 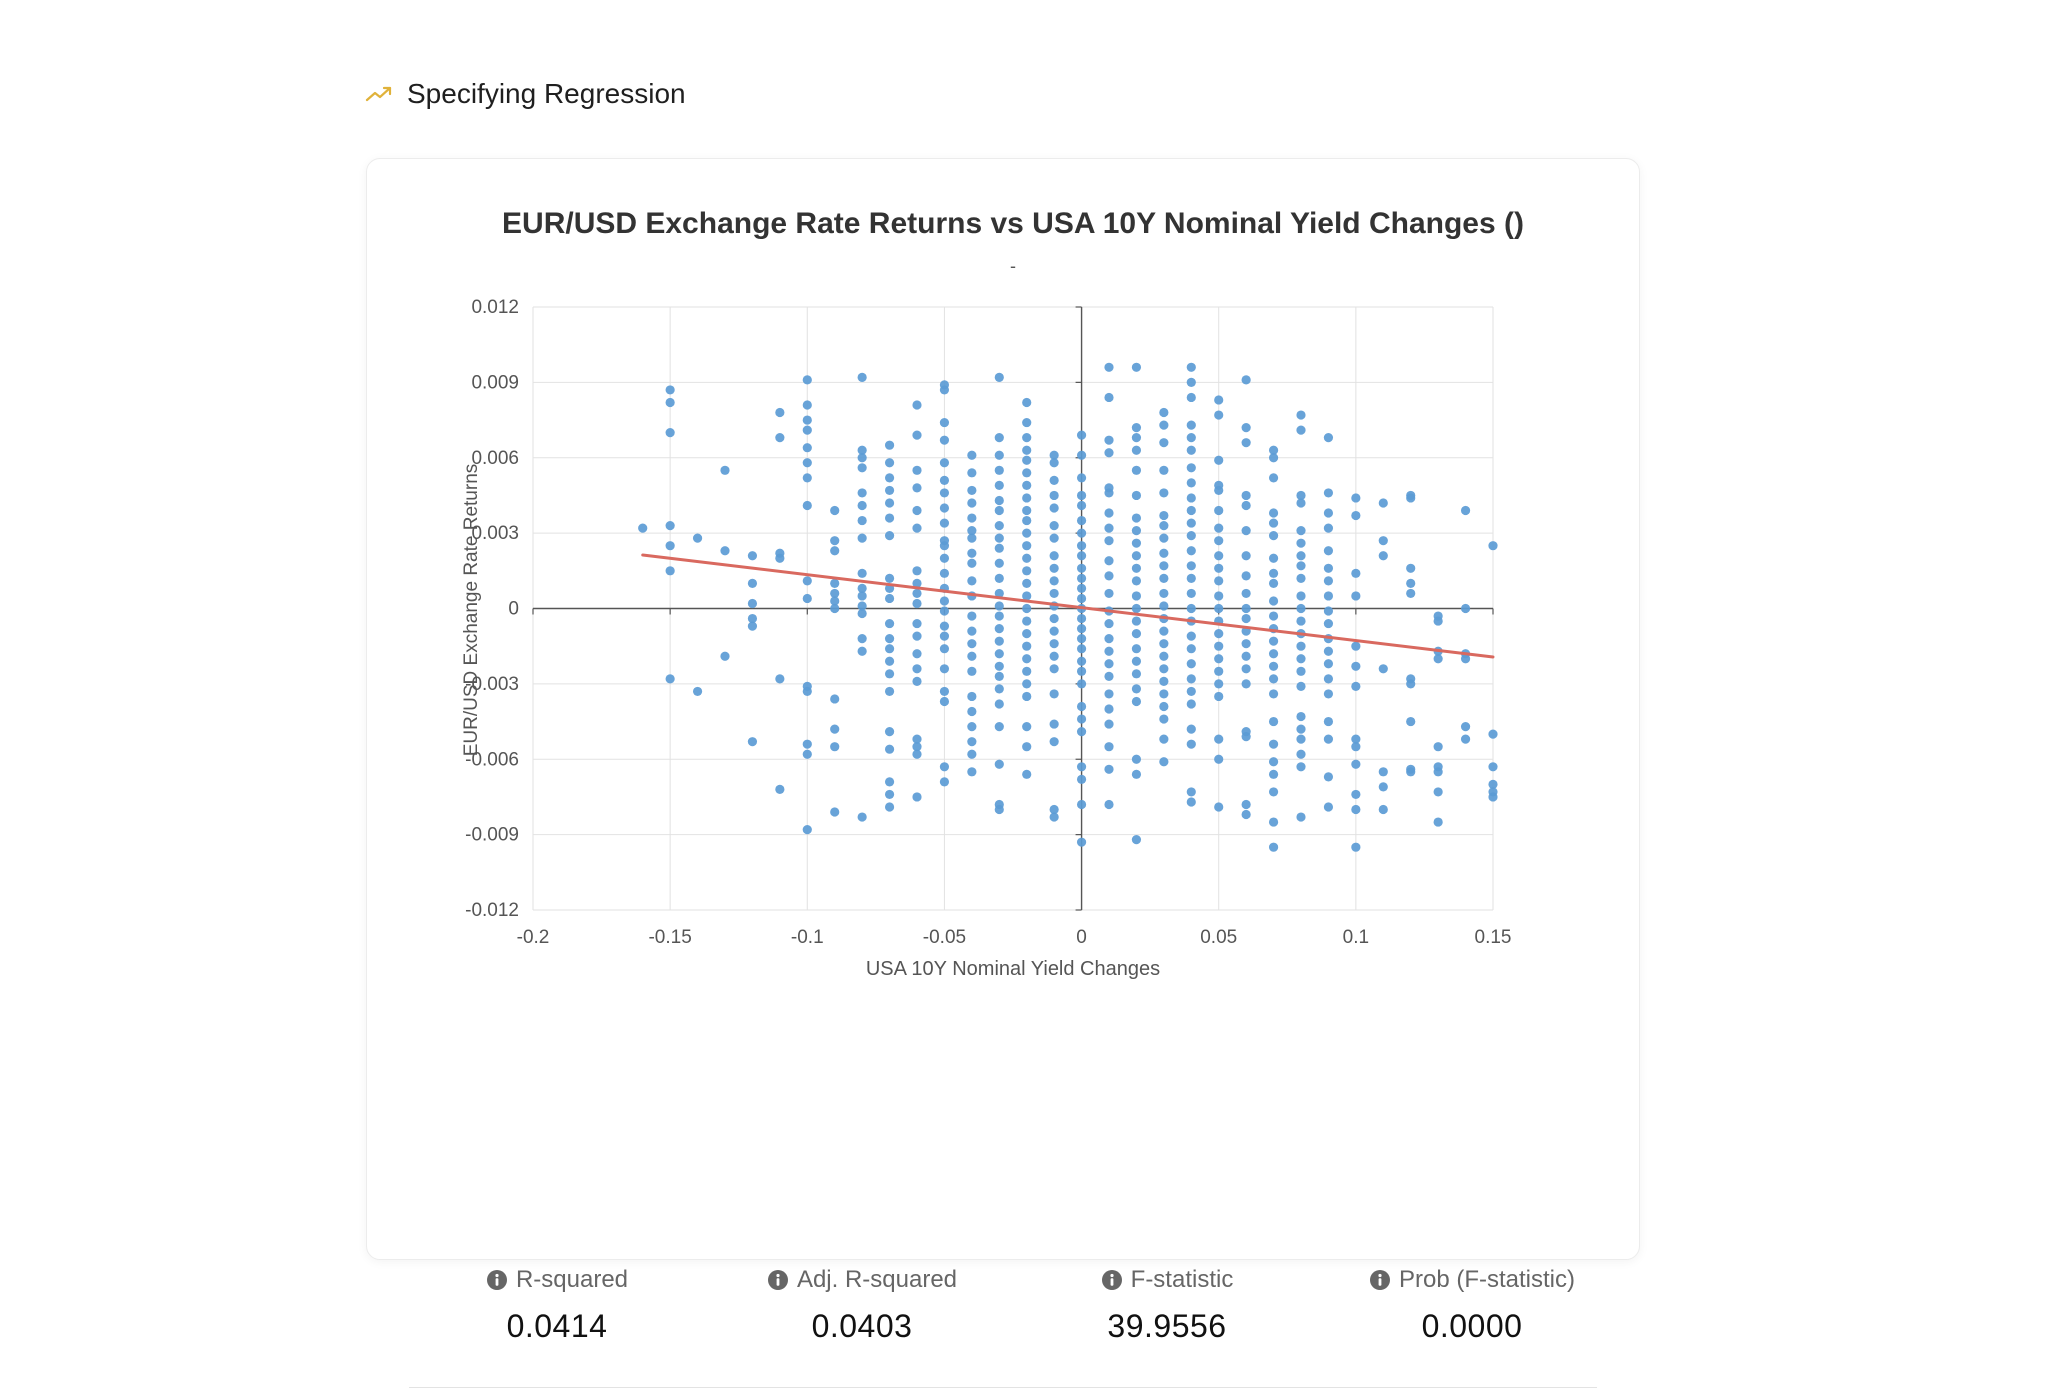 I want to click on x-tick-label: 0.15, so click(x=1493, y=937).